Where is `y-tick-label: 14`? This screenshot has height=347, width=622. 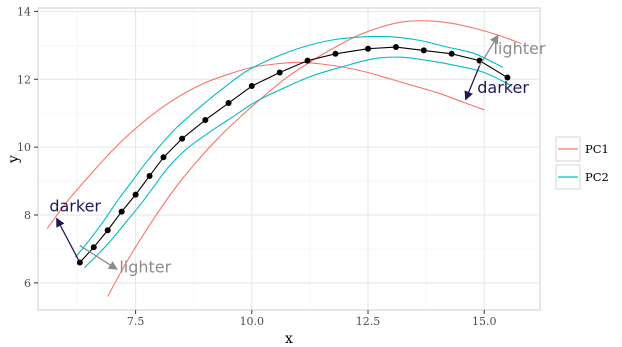
y-tick-label: 14 is located at coordinates (24, 11).